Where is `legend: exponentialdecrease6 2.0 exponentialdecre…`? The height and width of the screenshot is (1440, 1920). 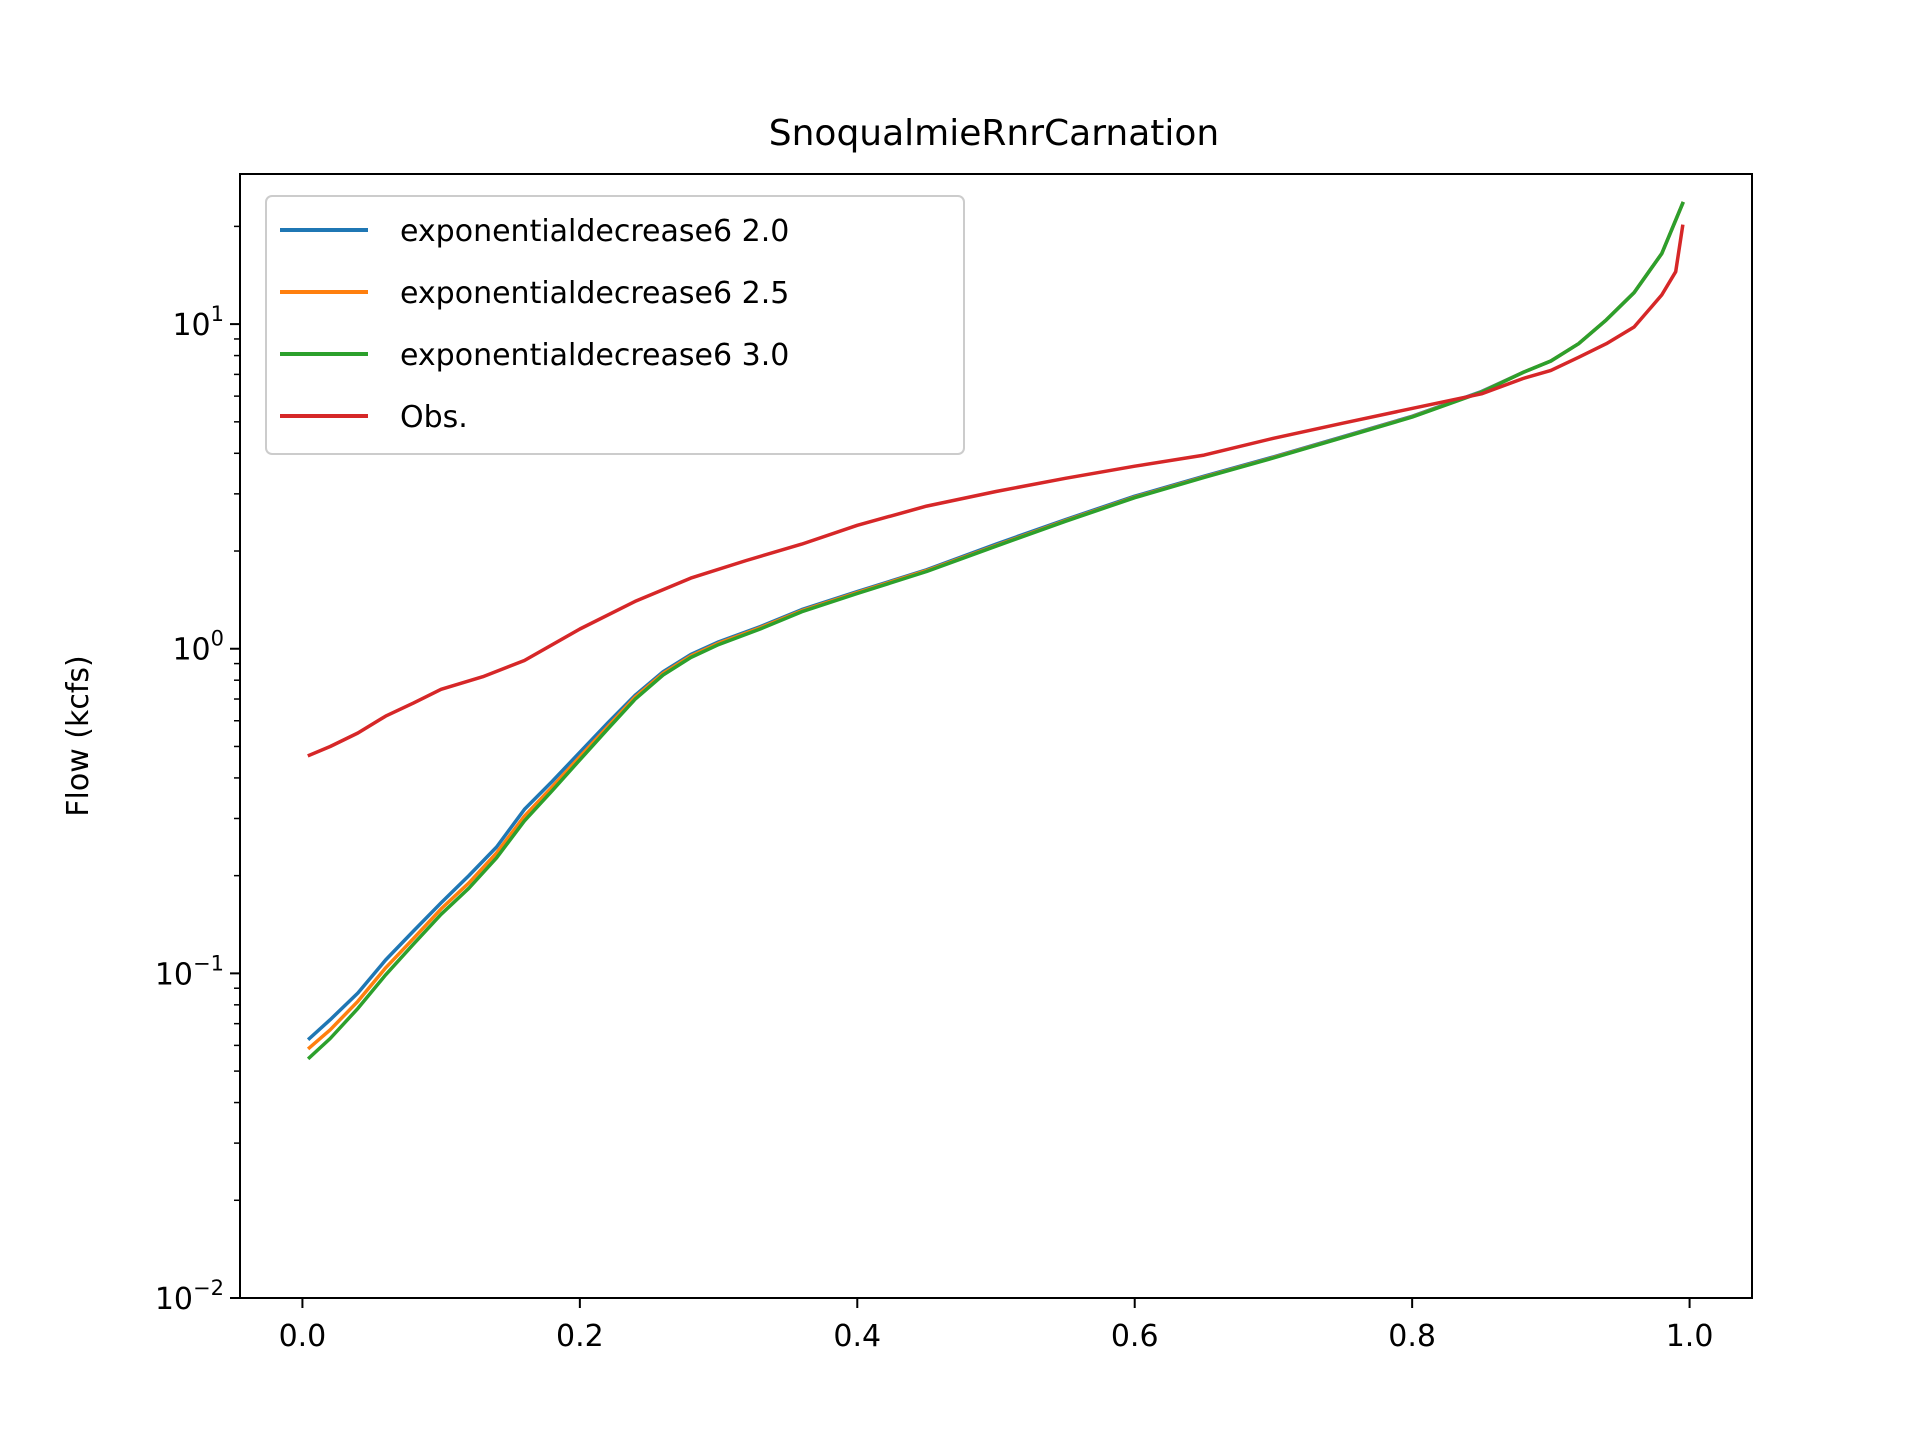
legend: exponentialdecrease6 2.0 exponentialdecre… is located at coordinates (615, 325).